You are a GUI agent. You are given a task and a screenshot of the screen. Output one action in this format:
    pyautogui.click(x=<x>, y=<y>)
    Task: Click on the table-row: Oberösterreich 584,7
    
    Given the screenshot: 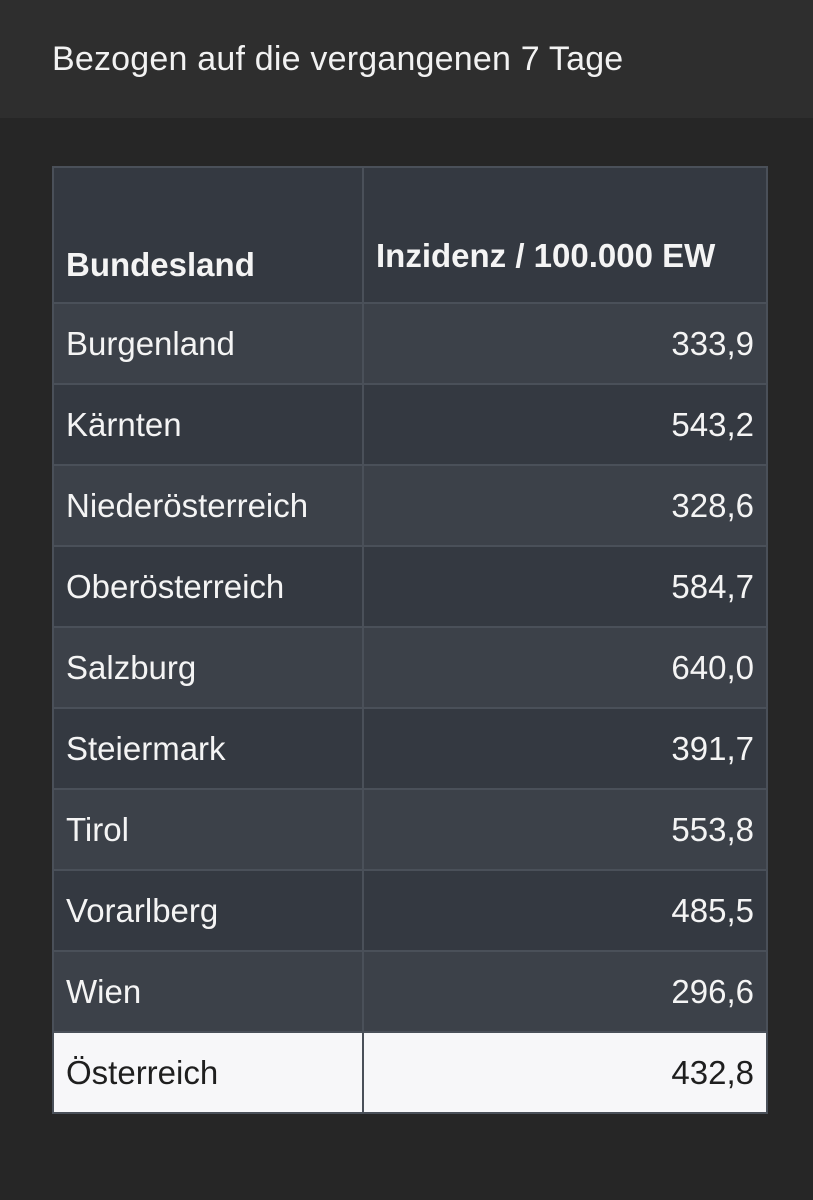 What is the action you would take?
    pyautogui.click(x=410, y=586)
    